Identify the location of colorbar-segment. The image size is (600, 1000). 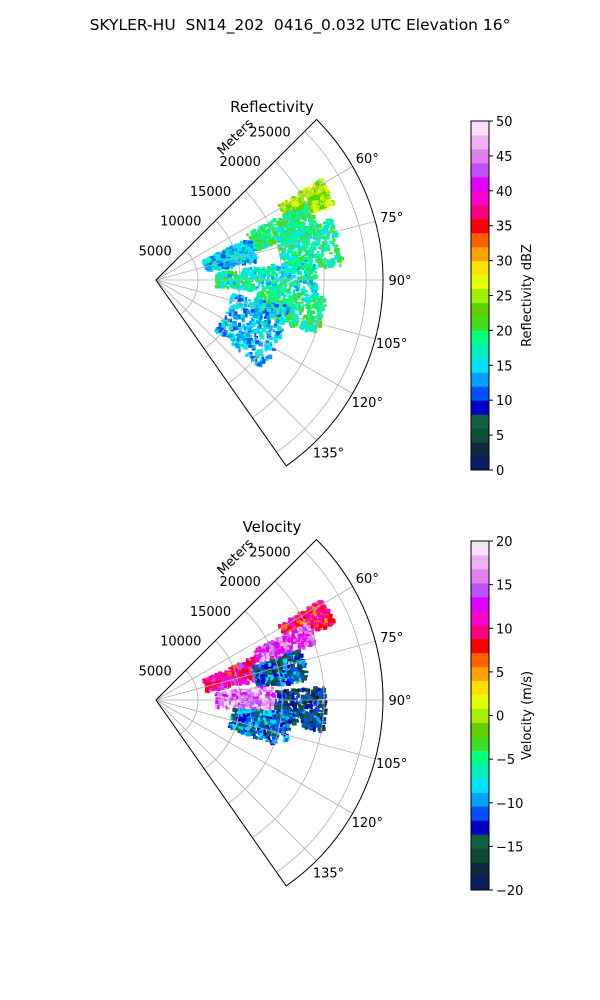
(480, 337).